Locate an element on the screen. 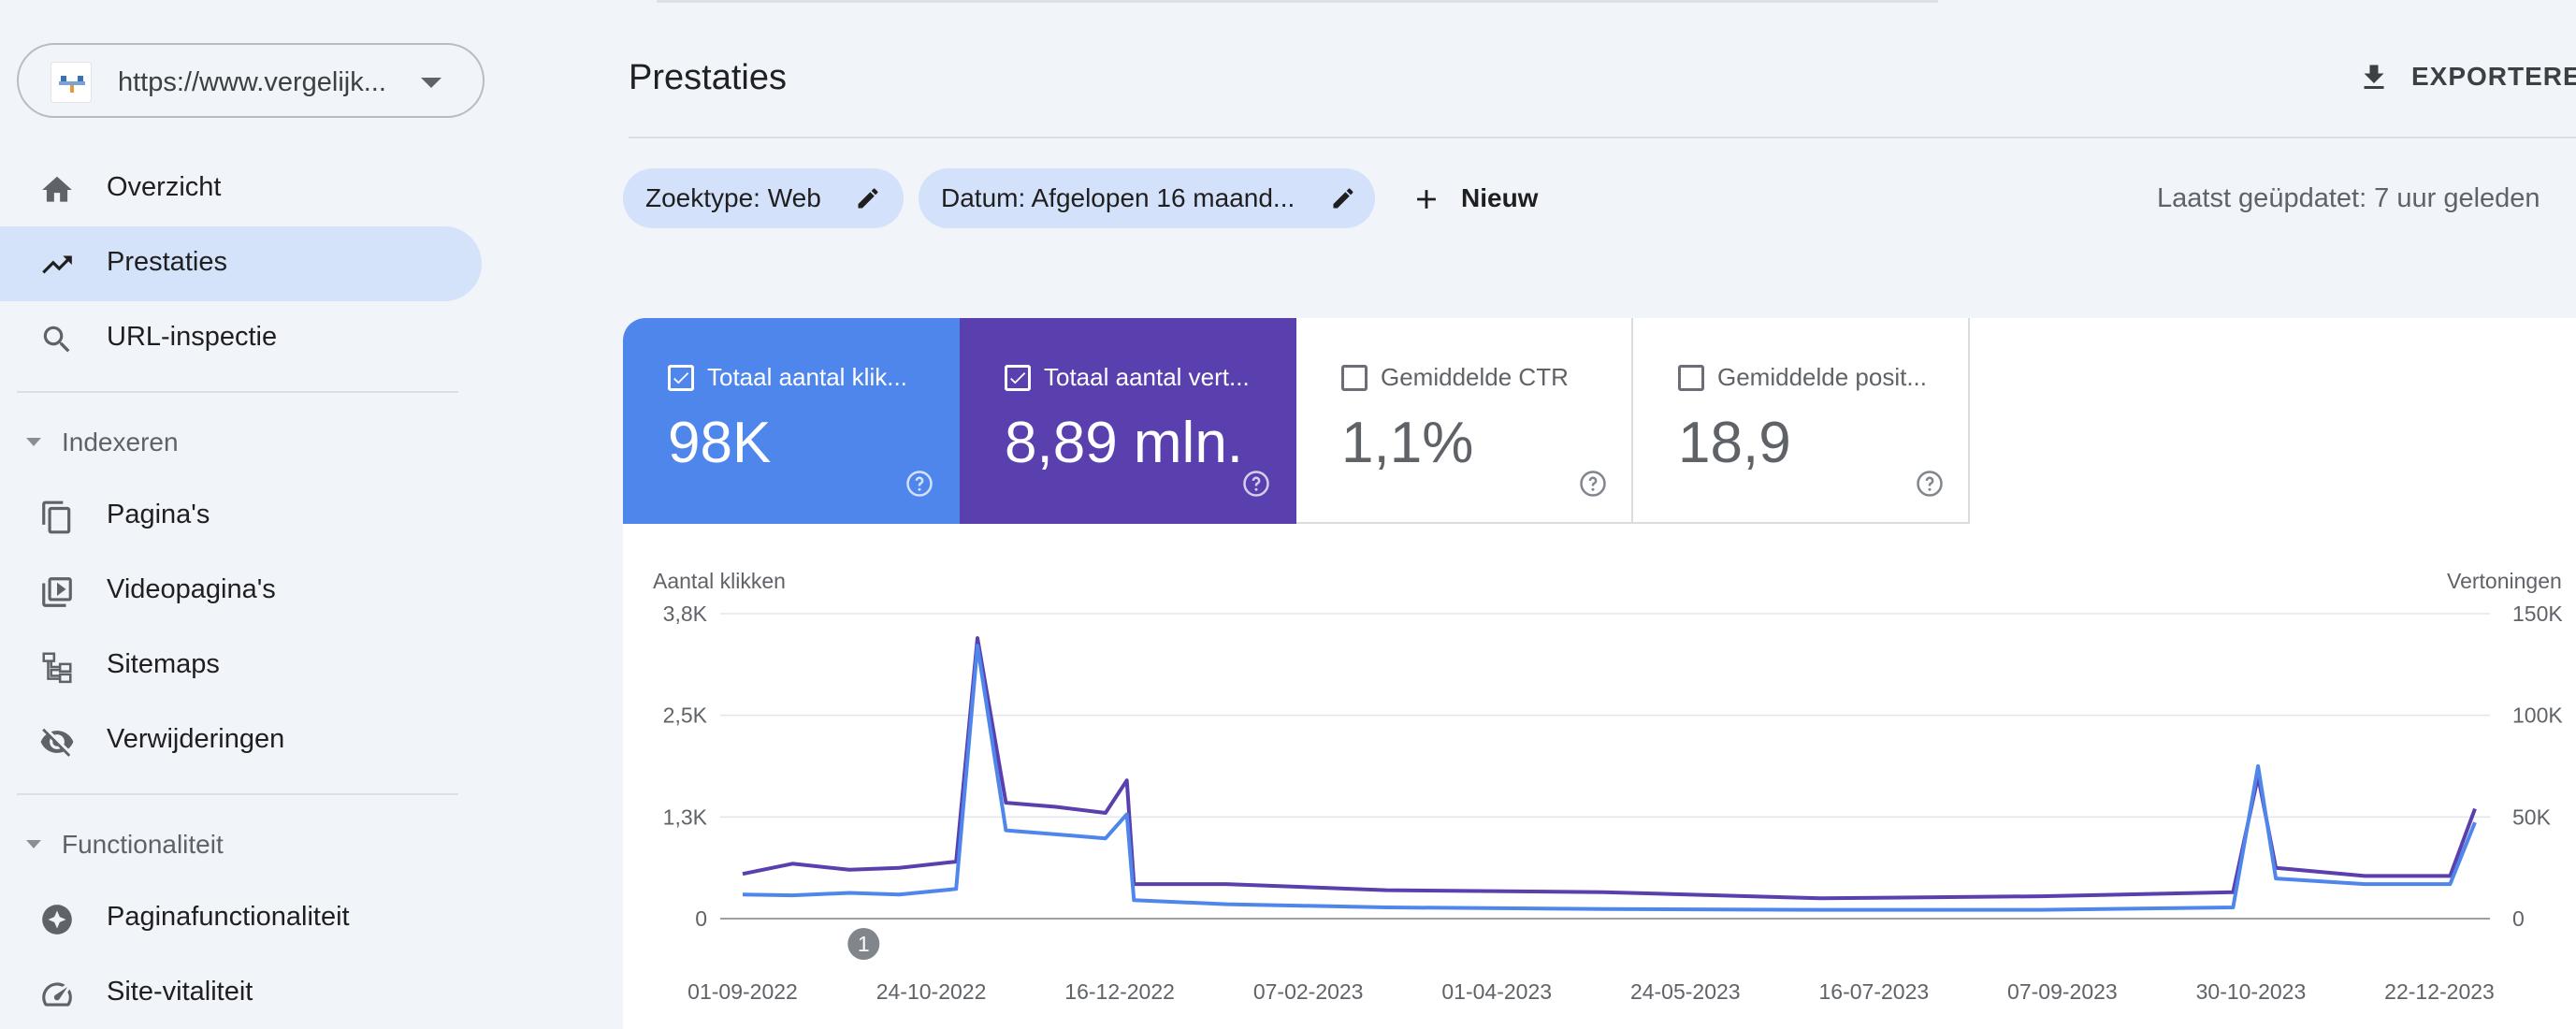 This screenshot has width=2576, height=1029. sidebar-item-label: Videopagina's is located at coordinates (191, 589).